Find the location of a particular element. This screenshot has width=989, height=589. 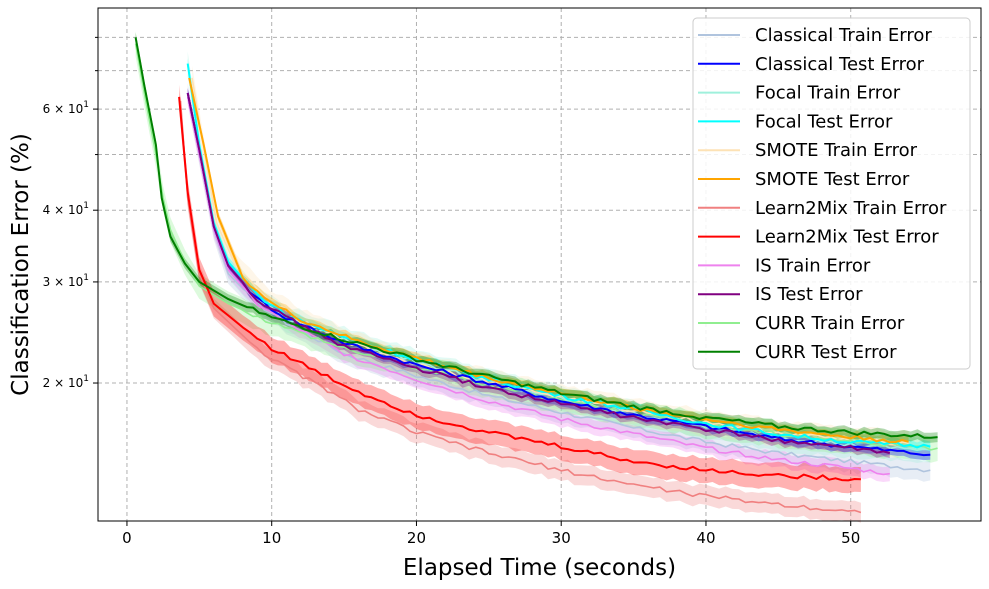

y-tick-label: 3 × 10¹ is located at coordinates (66, 281).